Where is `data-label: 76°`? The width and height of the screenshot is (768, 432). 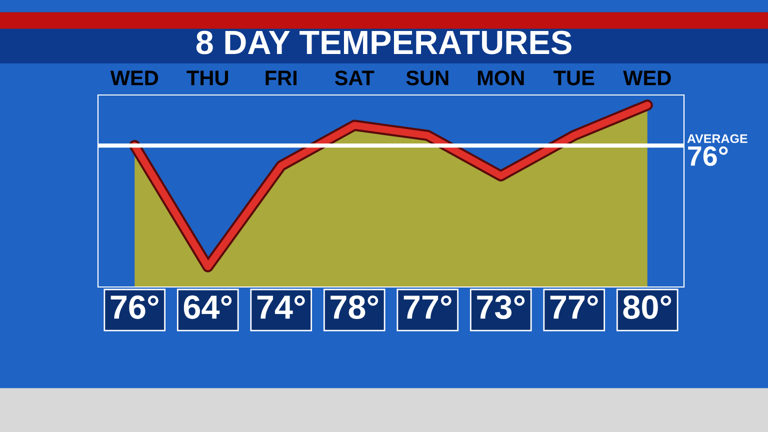
data-label: 76° is located at coordinates (134, 307).